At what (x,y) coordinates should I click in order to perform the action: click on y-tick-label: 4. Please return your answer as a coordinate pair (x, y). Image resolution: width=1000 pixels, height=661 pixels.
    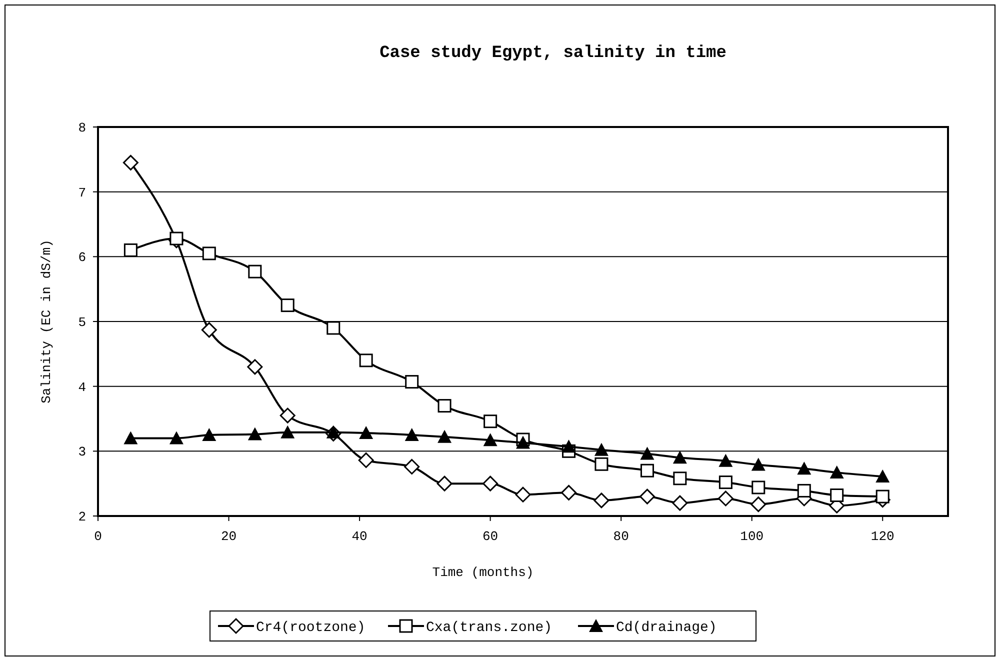
    Looking at the image, I should click on (82, 387).